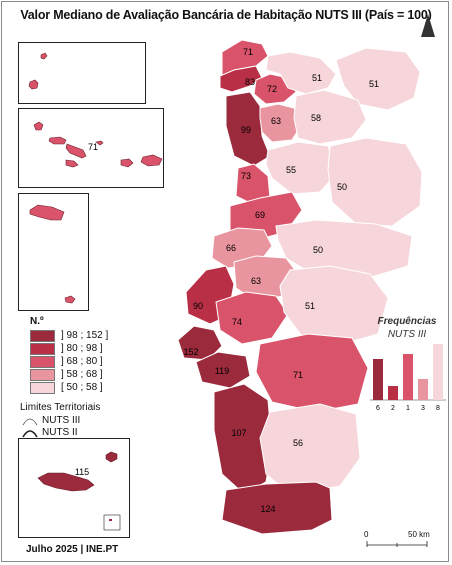  I want to click on frequency-count: 2, so click(393, 408).